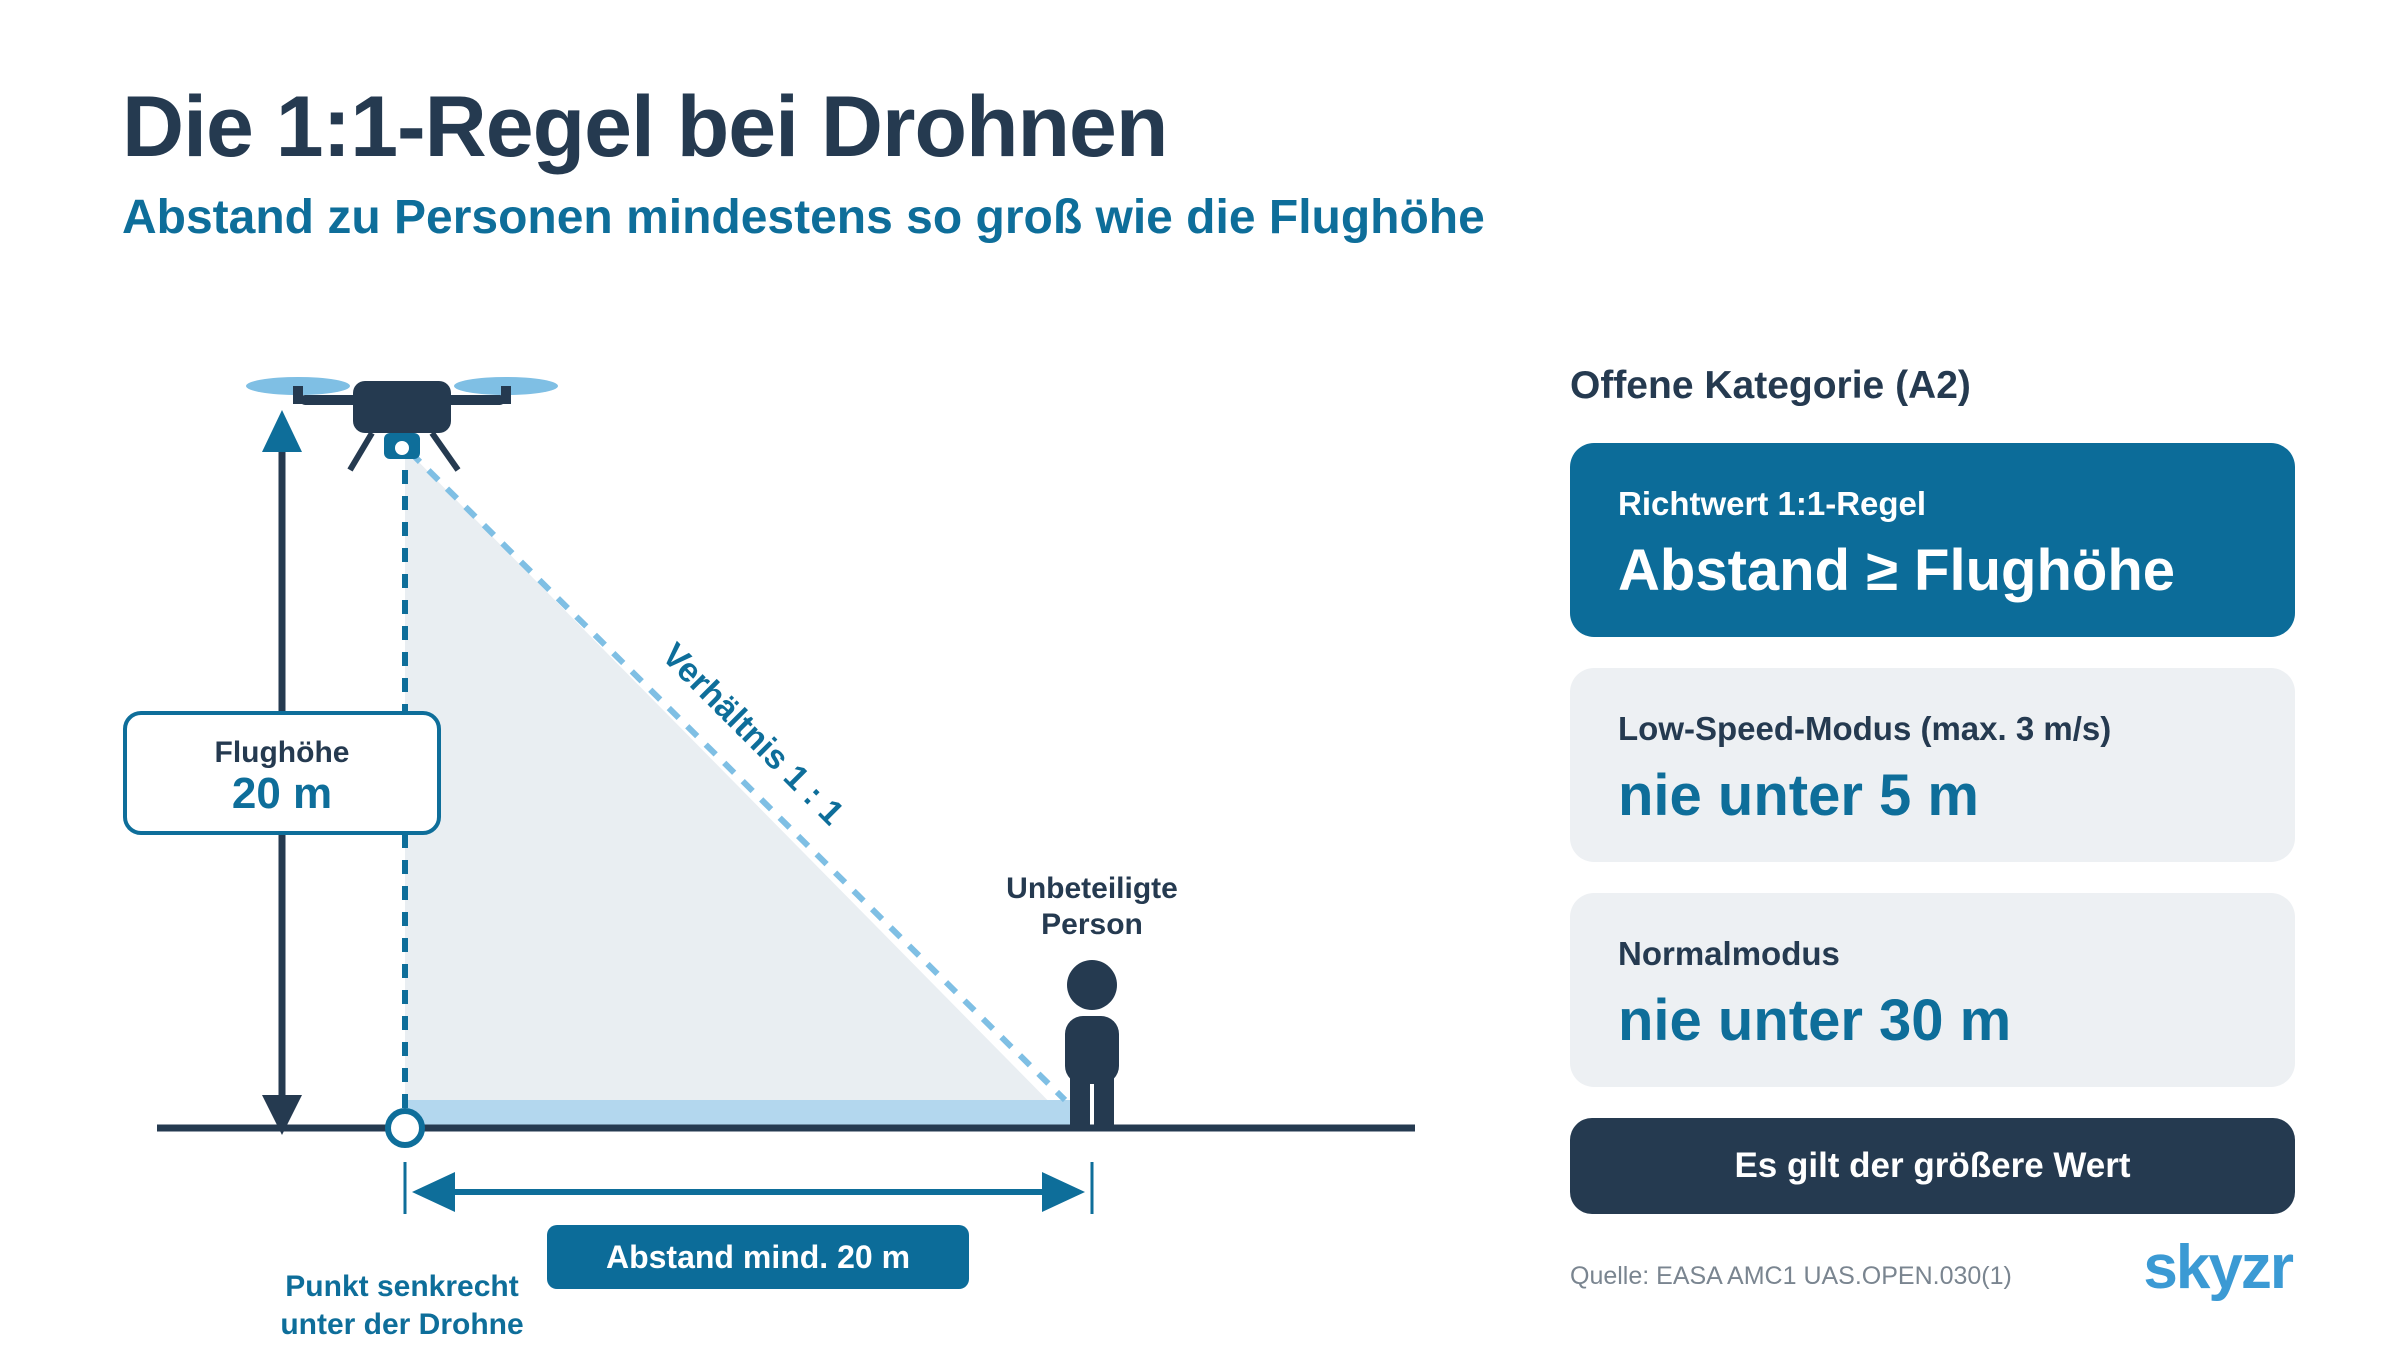 Image resolution: width=2400 pixels, height=1350 pixels. Describe the element at coordinates (1897, 570) in the screenshot. I see `card-value: Abstand ≥ Flughöhe` at that location.